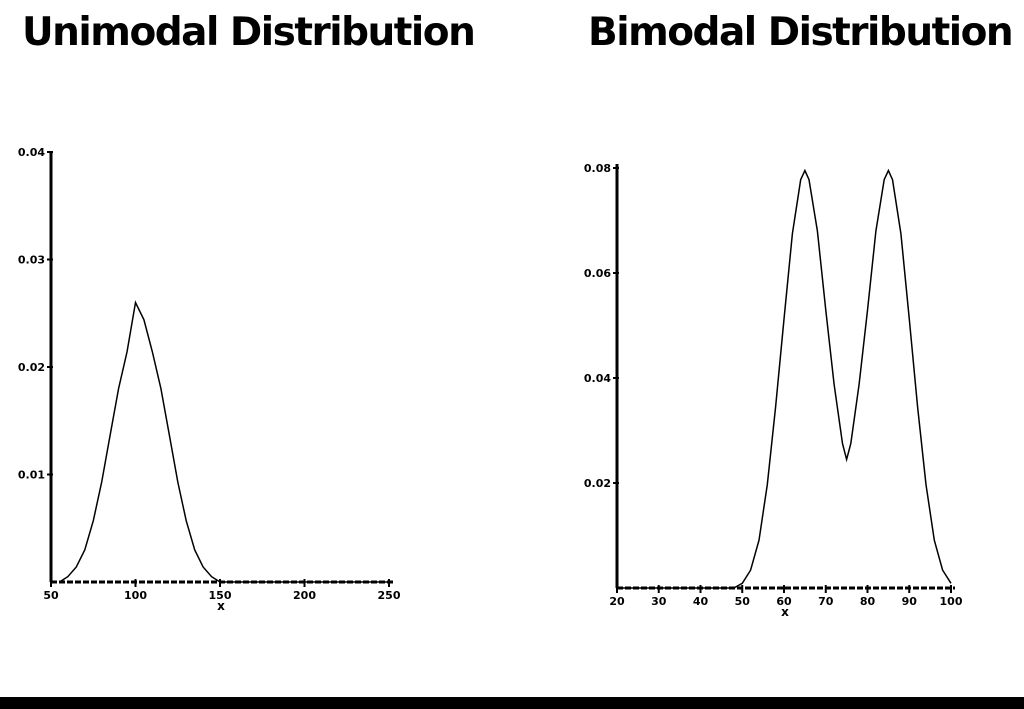 The height and width of the screenshot is (709, 1024). Describe the element at coordinates (31, 152) in the screenshot. I see `unimodal-y-tick-label: 0.04` at that location.